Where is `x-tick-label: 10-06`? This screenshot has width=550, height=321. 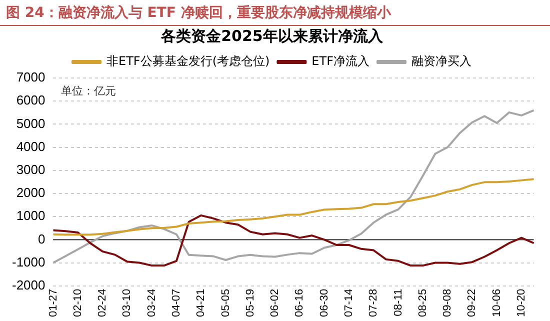 x-tick-label: 10-06 is located at coordinates (496, 303).